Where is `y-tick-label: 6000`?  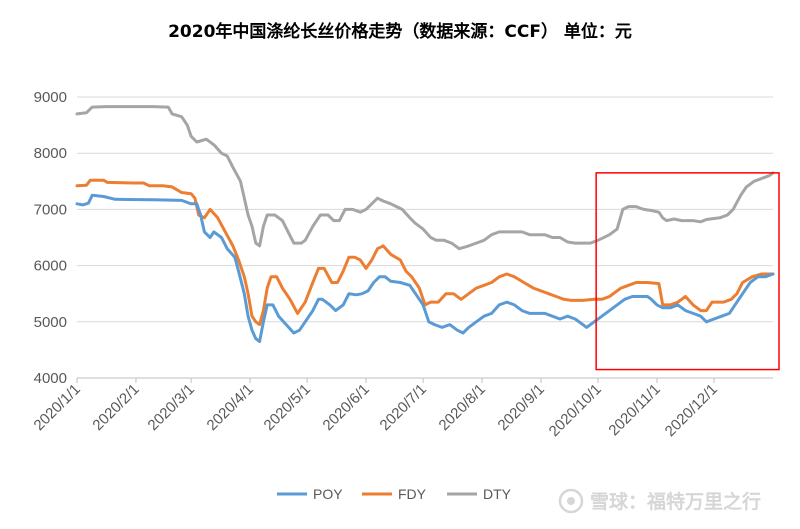 y-tick-label: 6000 is located at coordinates (50, 266).